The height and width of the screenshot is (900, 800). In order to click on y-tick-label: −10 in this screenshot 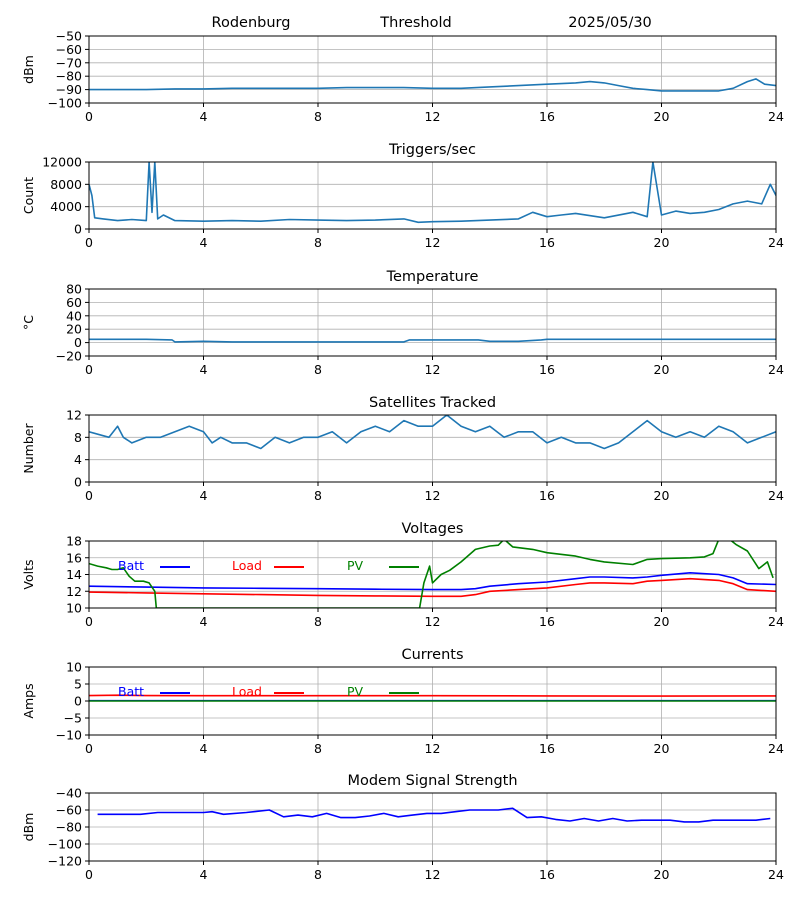, I will do `click(69, 735)`.